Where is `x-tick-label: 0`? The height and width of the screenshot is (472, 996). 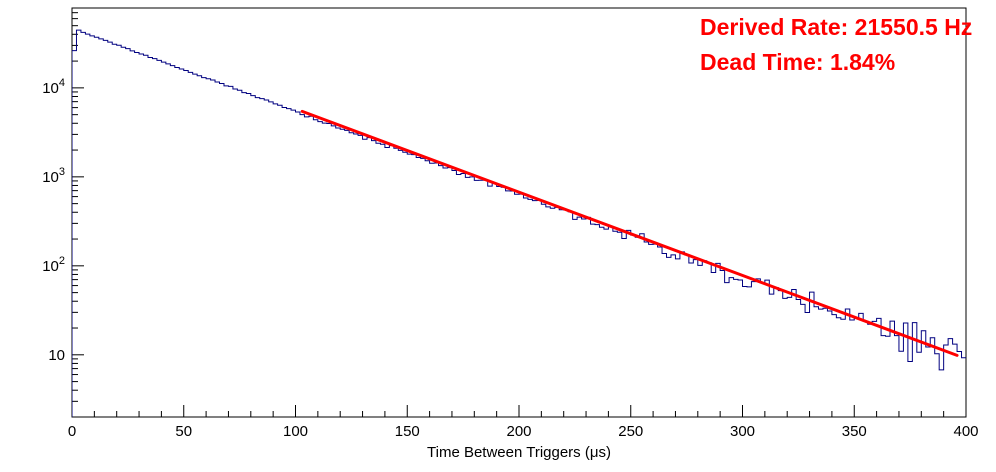 x-tick-label: 0 is located at coordinates (72, 431).